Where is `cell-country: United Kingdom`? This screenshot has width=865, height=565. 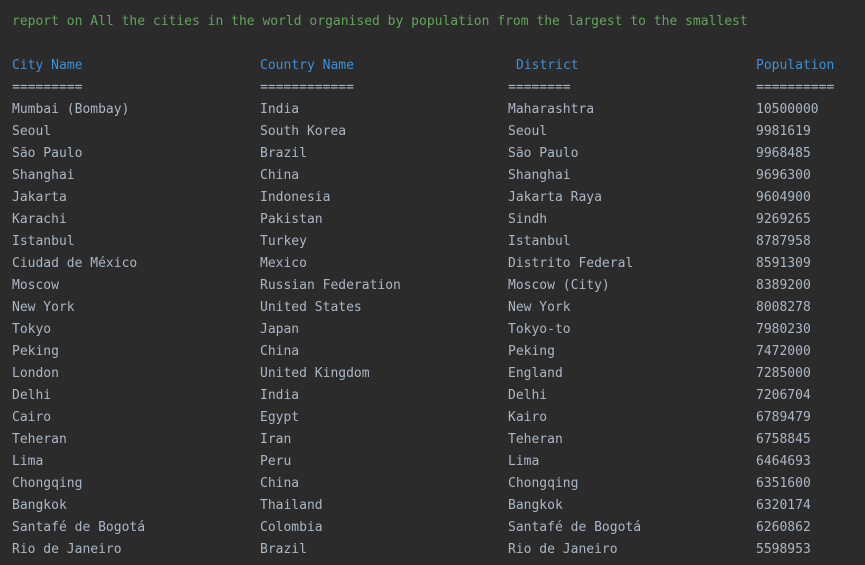 cell-country: United Kingdom is located at coordinates (315, 373).